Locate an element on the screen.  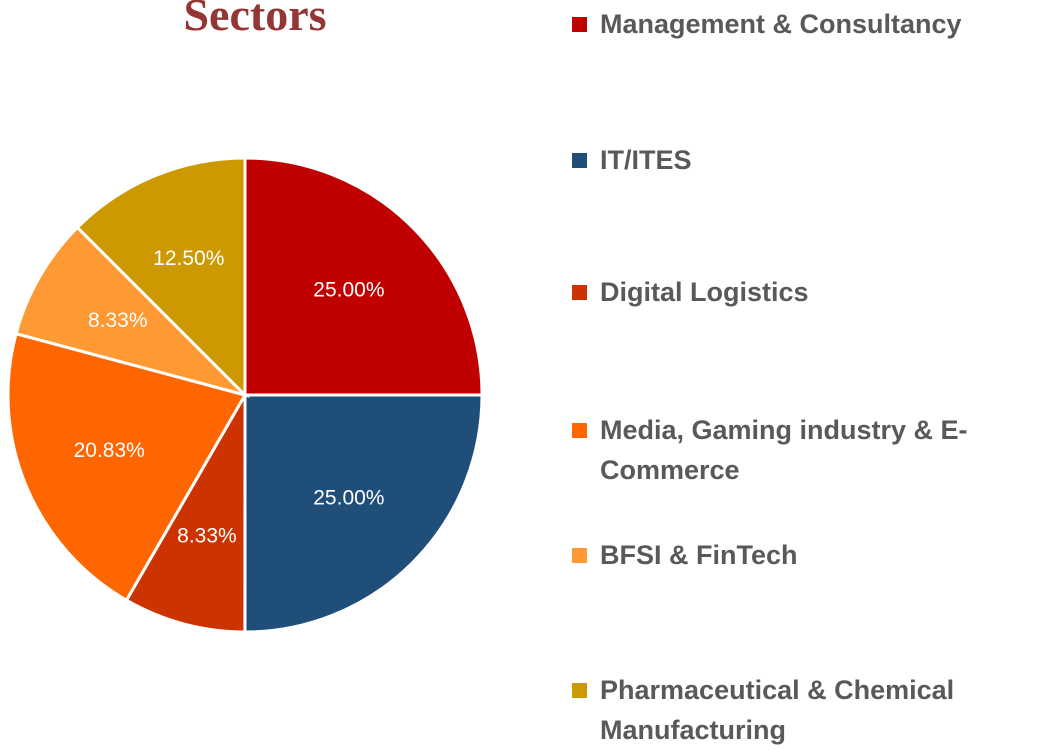
legend-label: Pharmaceutical & Chemical Manufacturing is located at coordinates (777, 710).